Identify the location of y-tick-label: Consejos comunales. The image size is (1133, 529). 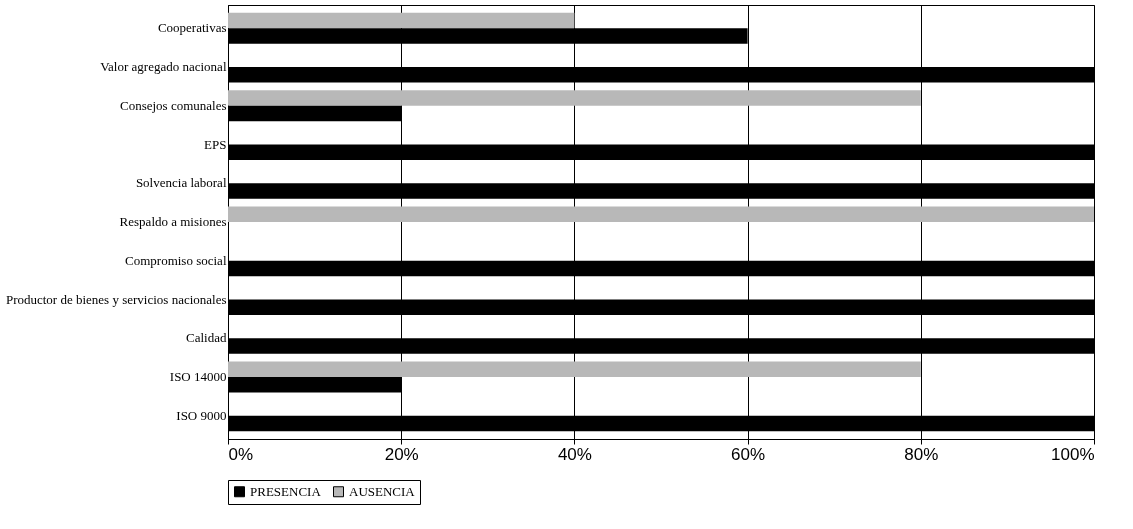
(173, 105).